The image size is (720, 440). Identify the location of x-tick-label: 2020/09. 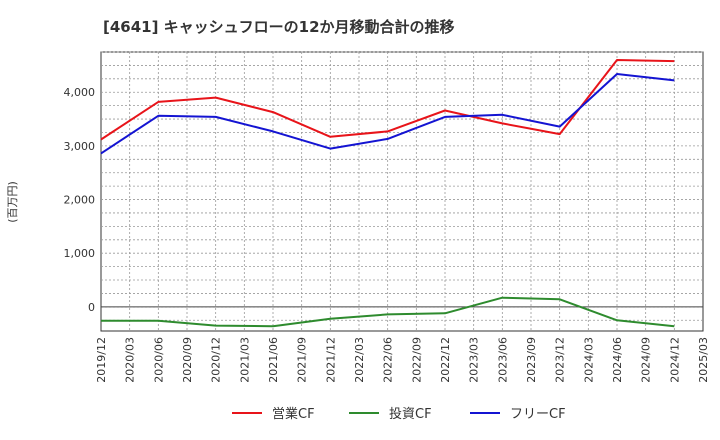
(187, 360).